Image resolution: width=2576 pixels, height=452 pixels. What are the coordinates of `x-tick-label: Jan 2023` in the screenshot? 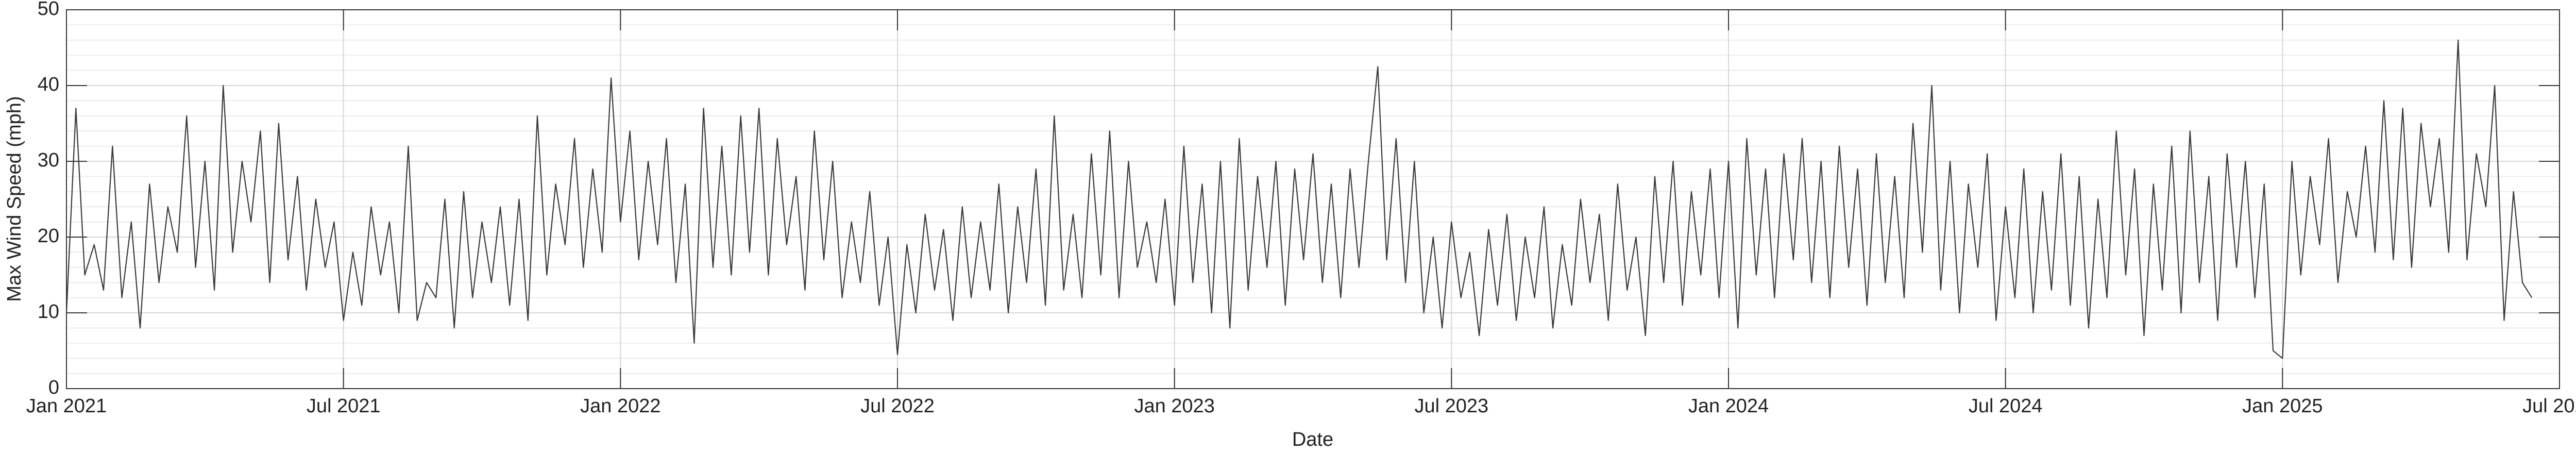 It's located at (1174, 406).